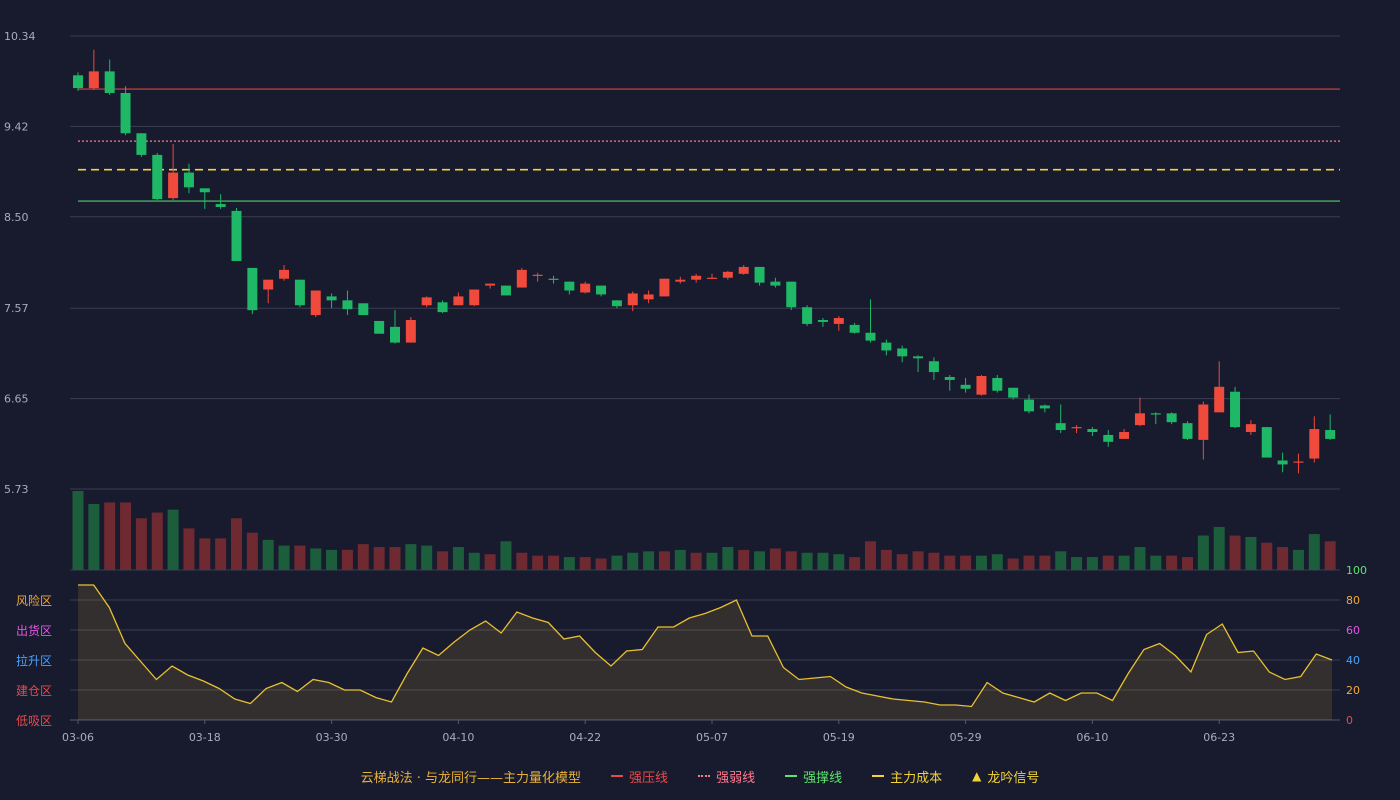  What do you see at coordinates (34, 660) in the screenshot?
I see `oscillator-zone-label: 拉升区` at bounding box center [34, 660].